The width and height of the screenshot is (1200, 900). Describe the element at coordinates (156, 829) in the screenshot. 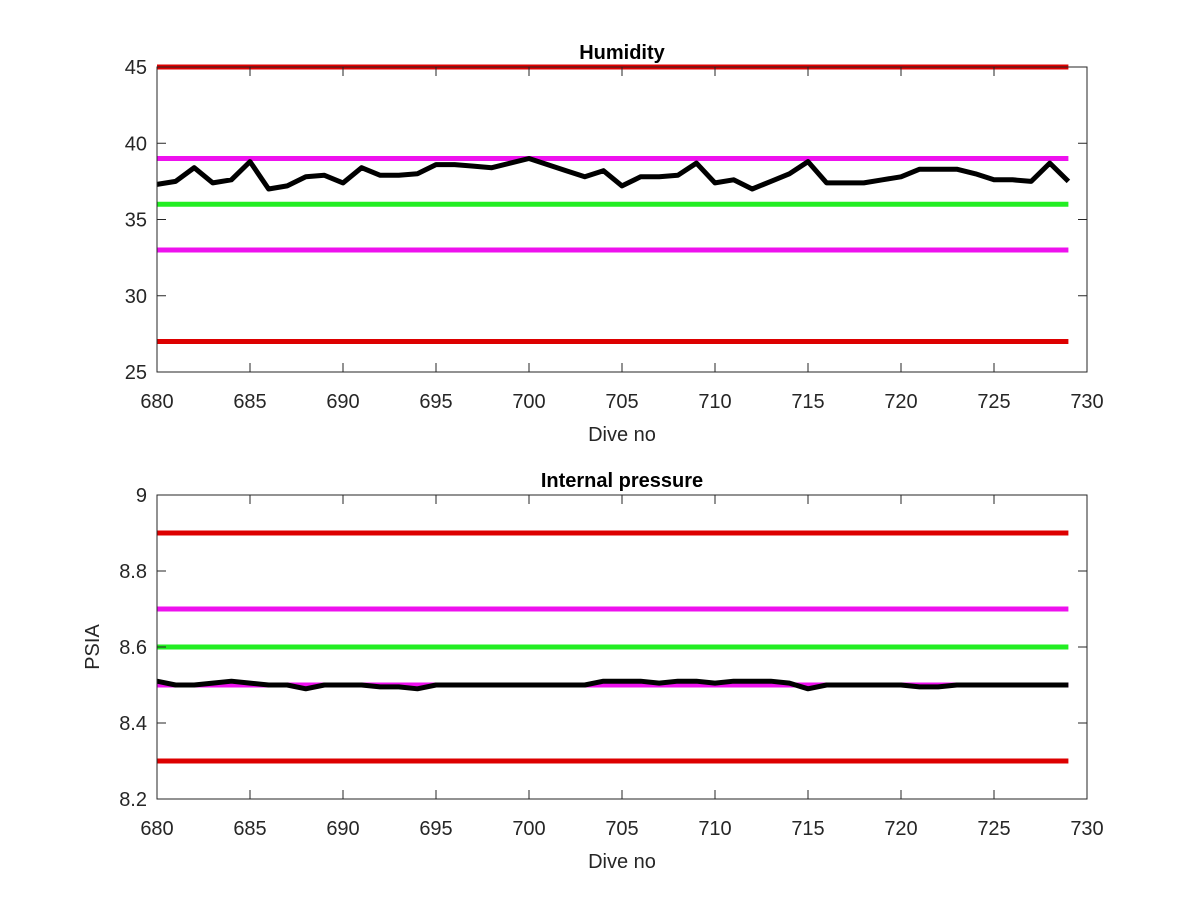

I see `pressure-x-tick-label: 680` at that location.